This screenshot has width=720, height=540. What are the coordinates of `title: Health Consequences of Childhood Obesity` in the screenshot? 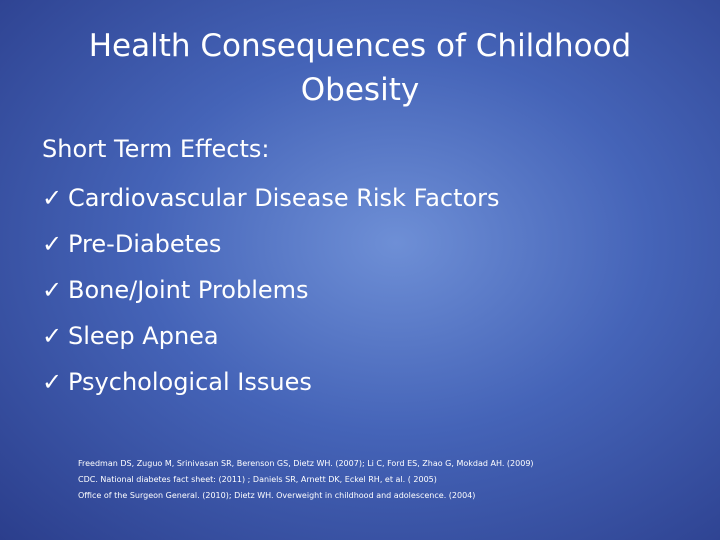 It's located at (360, 68).